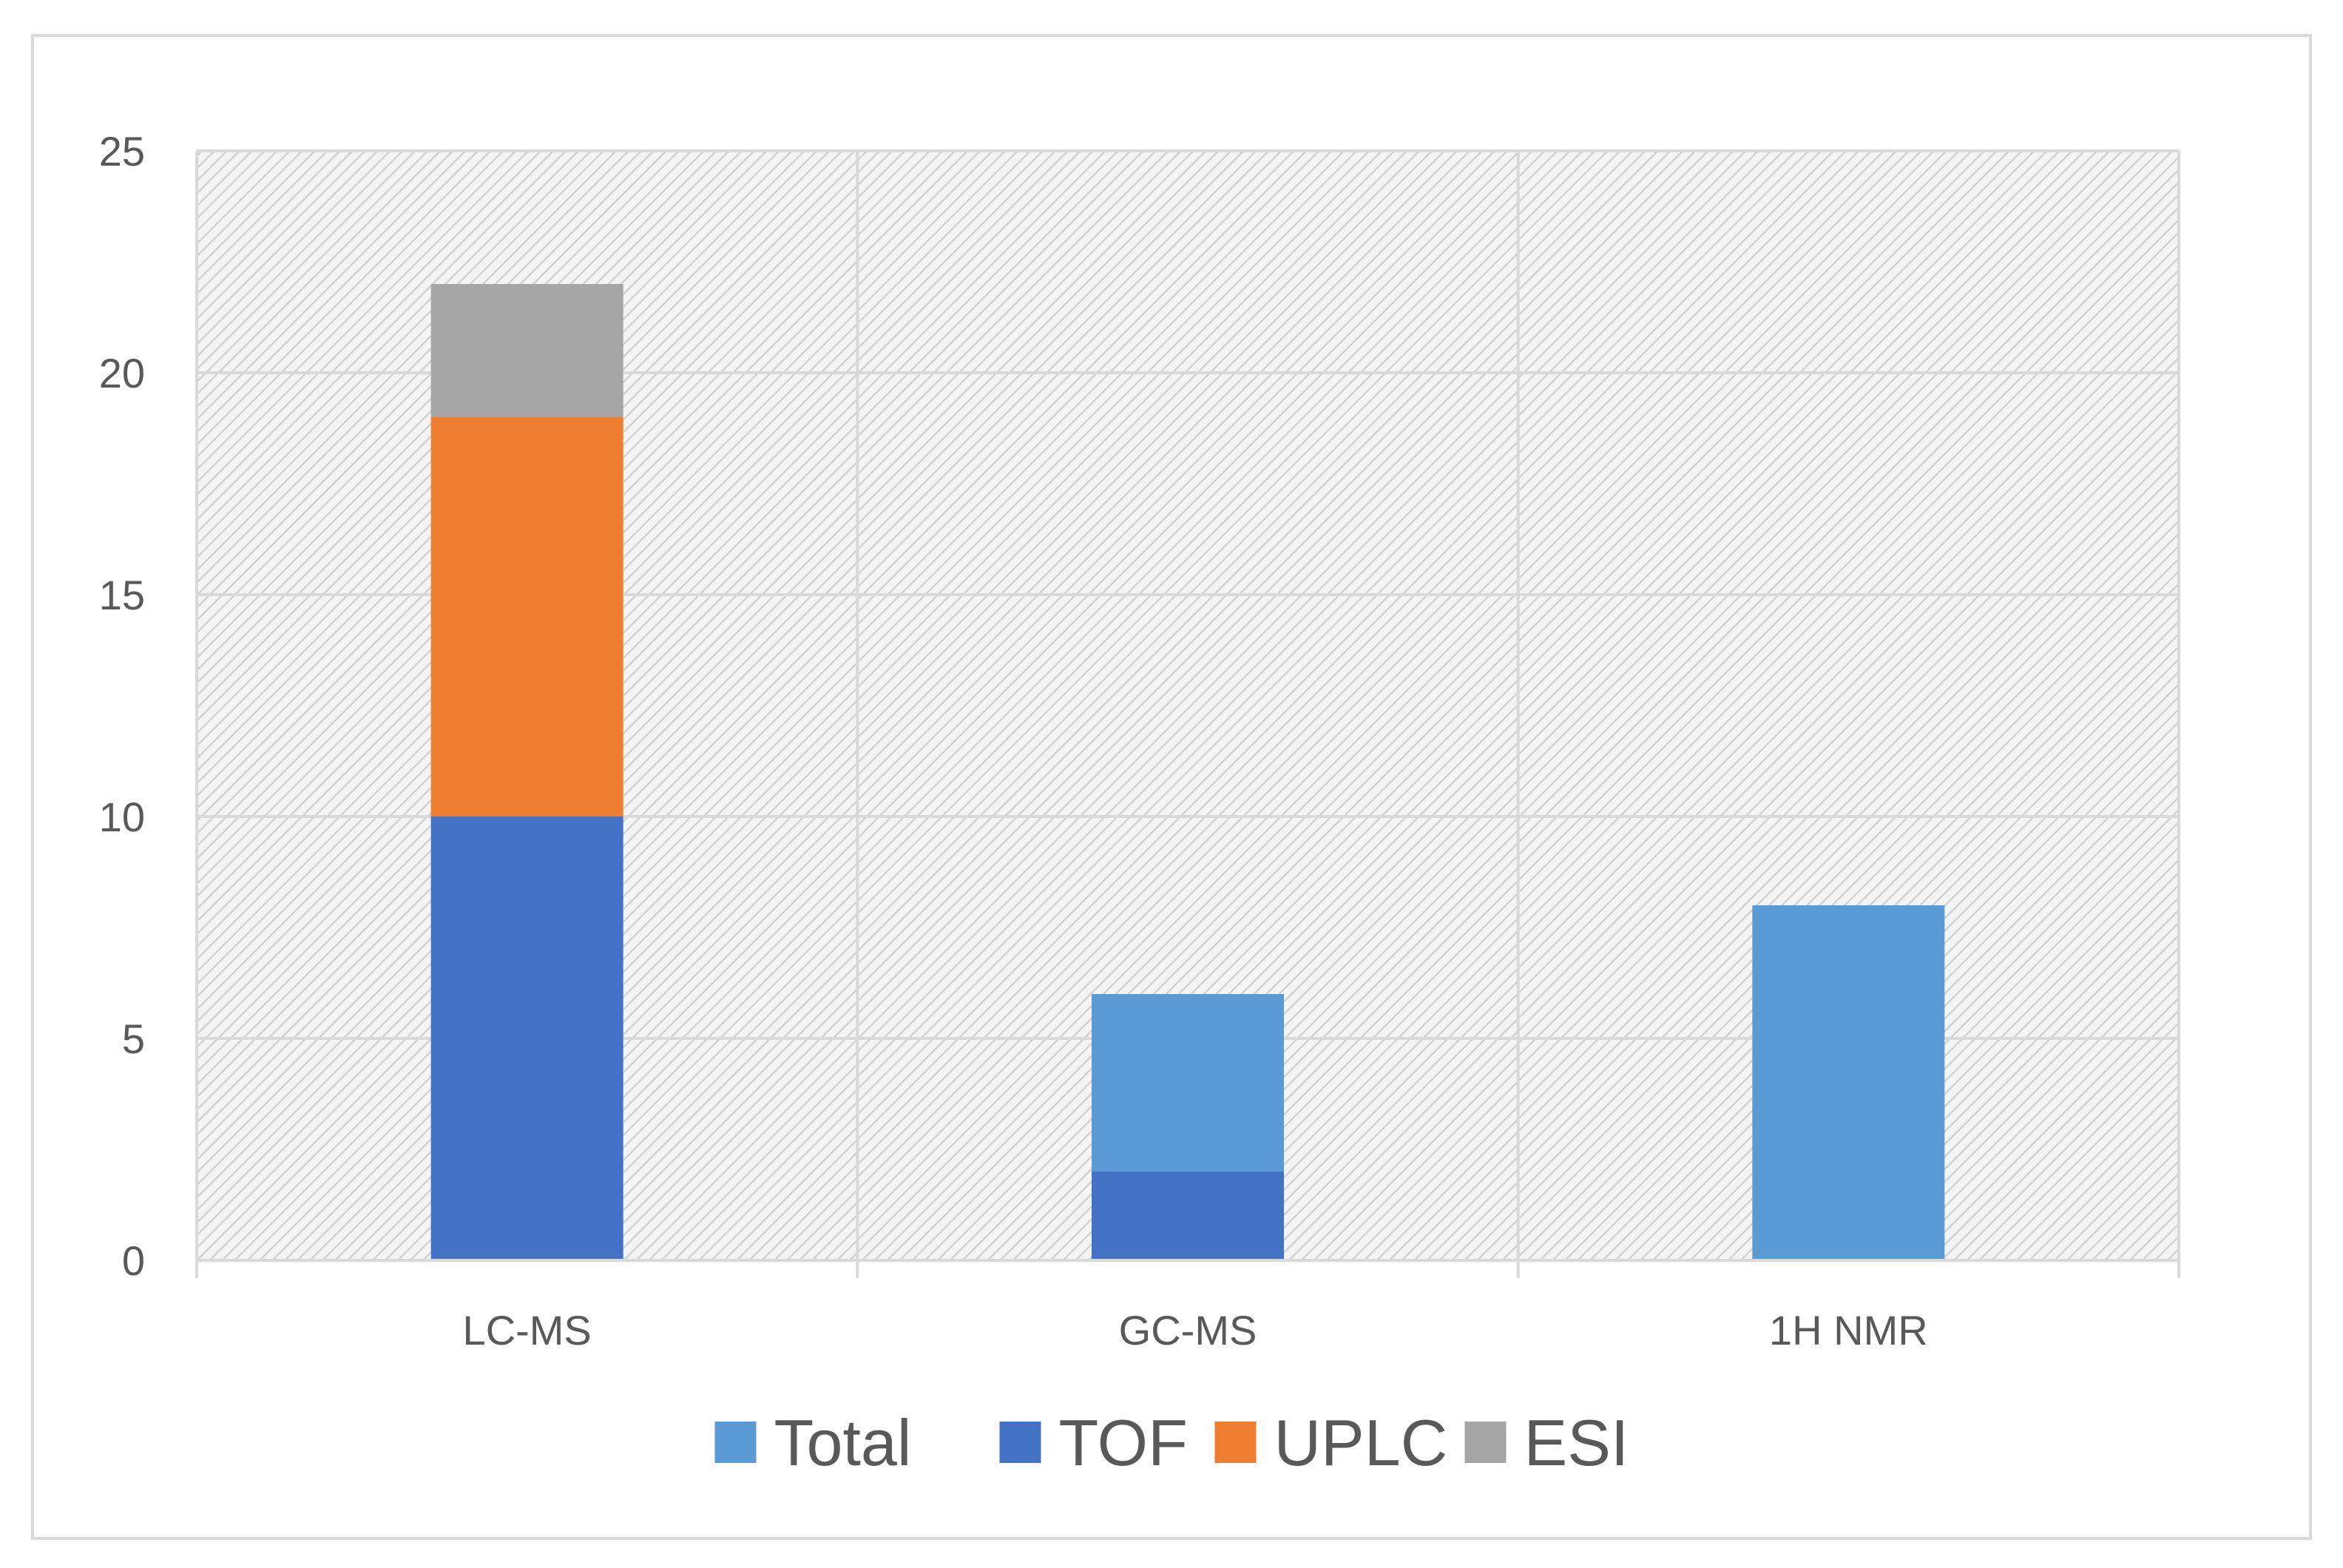 The height and width of the screenshot is (1568, 2343). What do you see at coordinates (1848, 1330) in the screenshot?
I see `x-tick-label: 1H NMR` at bounding box center [1848, 1330].